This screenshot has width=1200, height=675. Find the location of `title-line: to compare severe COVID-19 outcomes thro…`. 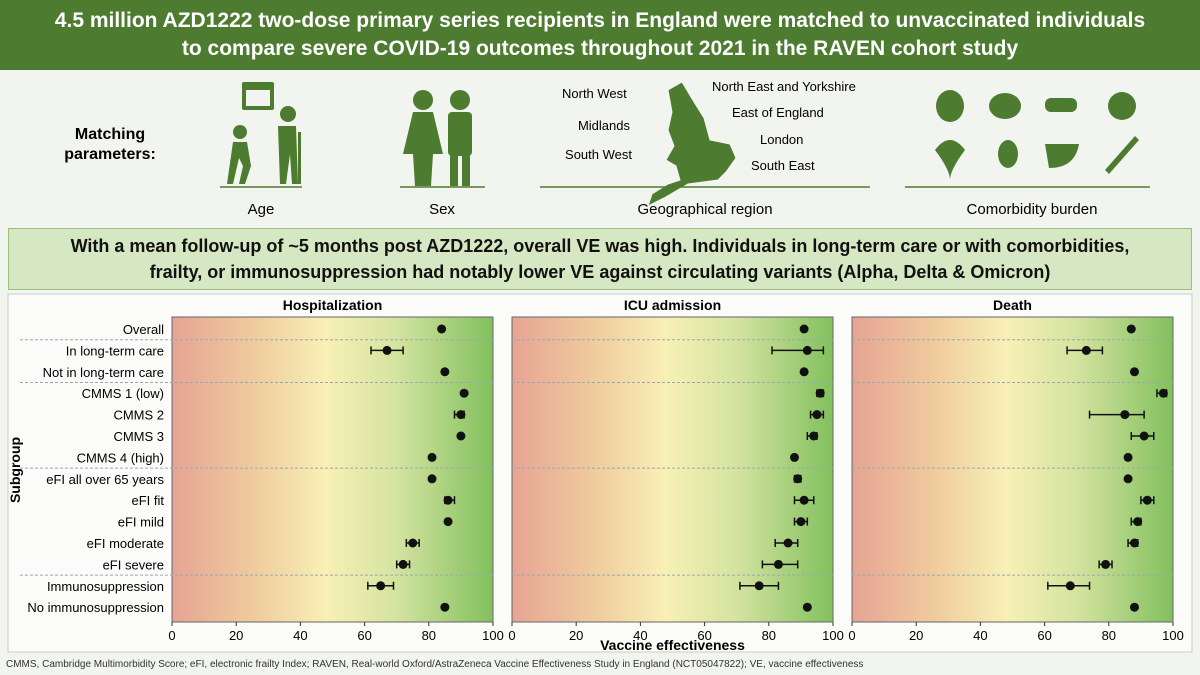

title-line: to compare severe COVID-19 outcomes thro… is located at coordinates (600, 48).